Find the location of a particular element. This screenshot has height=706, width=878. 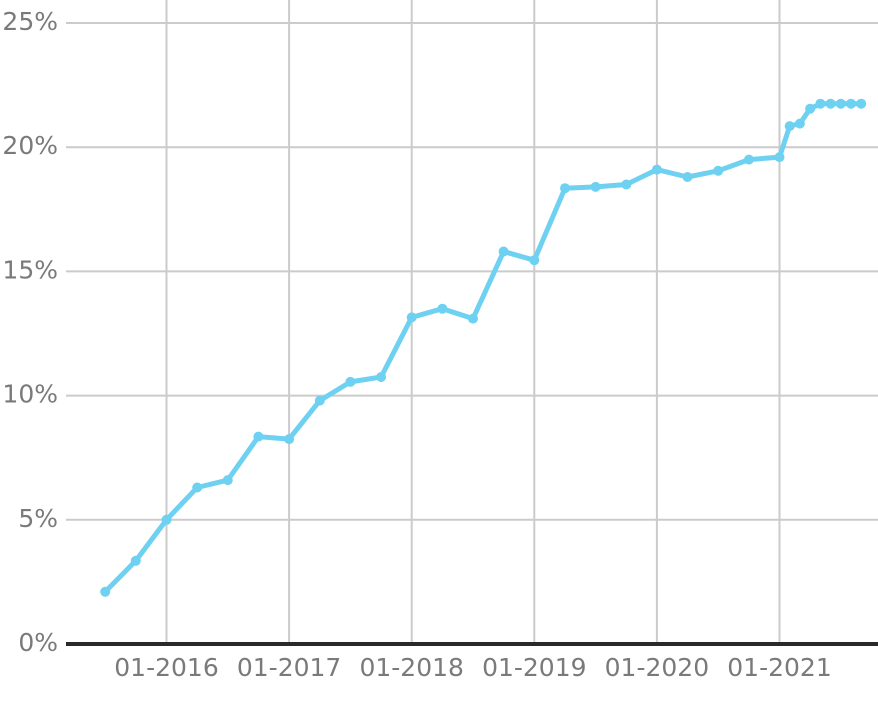

y-axis-tick-labels: 0% 5% 10% 15% 20% 25% is located at coordinates (30, 332).